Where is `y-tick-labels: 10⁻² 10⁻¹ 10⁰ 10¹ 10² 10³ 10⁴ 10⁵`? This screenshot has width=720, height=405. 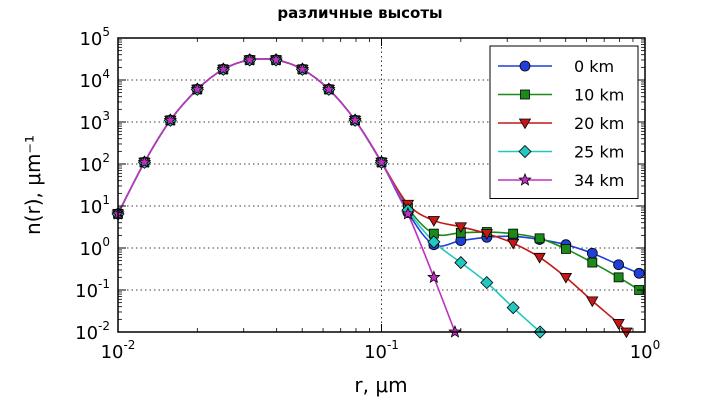 y-tick-labels: 10⁻² 10⁻¹ 10⁰ 10¹ 10² 10³ 10⁴ 10⁵ is located at coordinates (92, 184).